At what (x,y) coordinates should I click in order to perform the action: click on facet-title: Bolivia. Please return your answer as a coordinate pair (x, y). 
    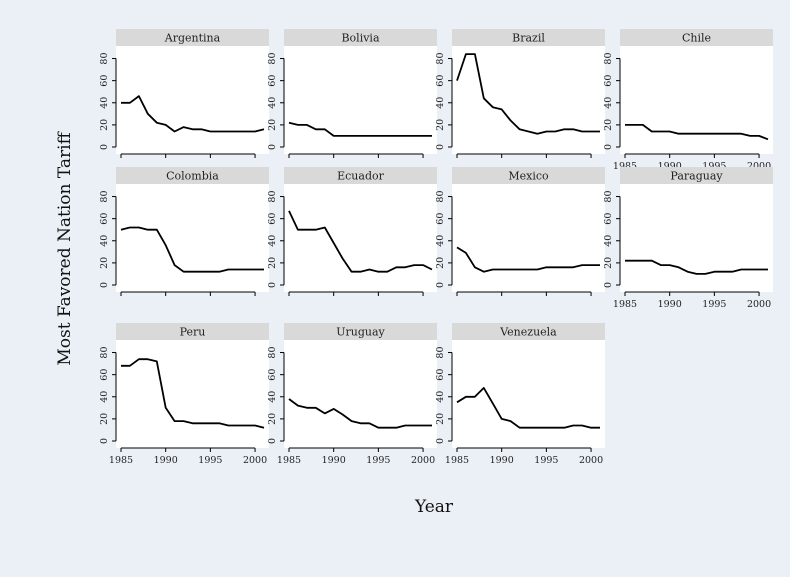
    Looking at the image, I should click on (360, 38).